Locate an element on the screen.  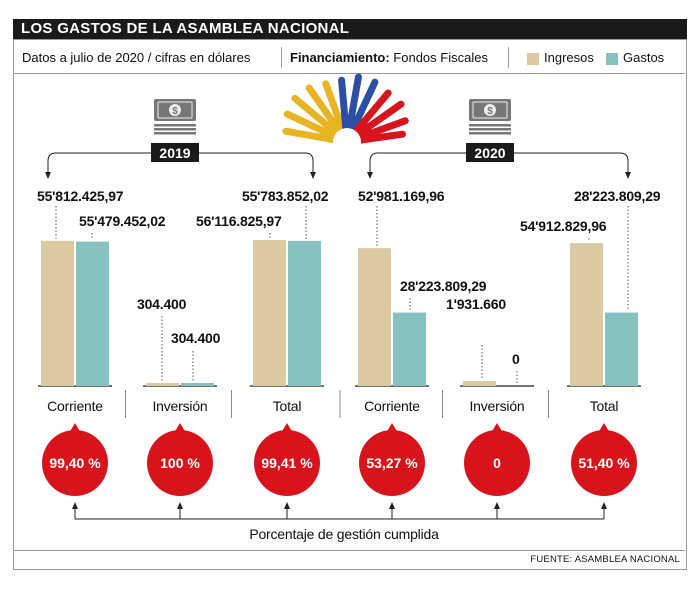
data-label: 54'912.829,96 is located at coordinates (563, 226).